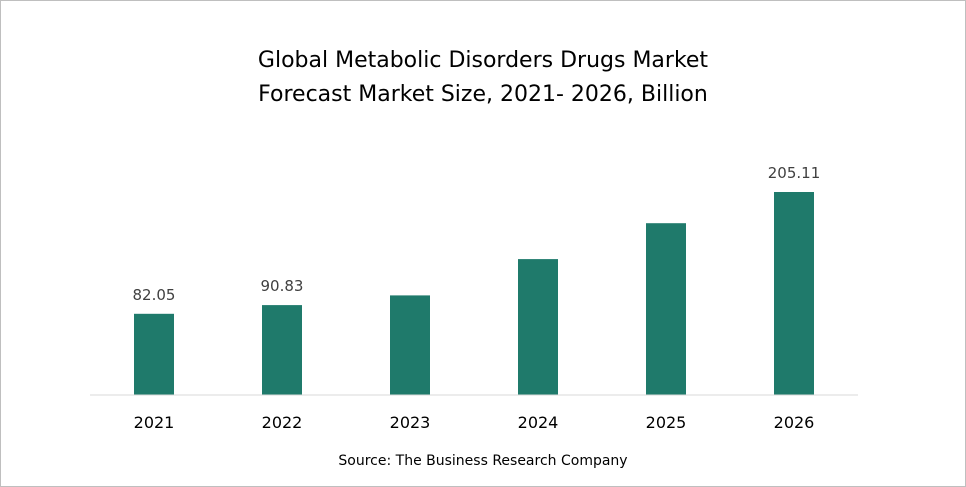 The width and height of the screenshot is (966, 487). I want to click on bar-2026, so click(794, 293).